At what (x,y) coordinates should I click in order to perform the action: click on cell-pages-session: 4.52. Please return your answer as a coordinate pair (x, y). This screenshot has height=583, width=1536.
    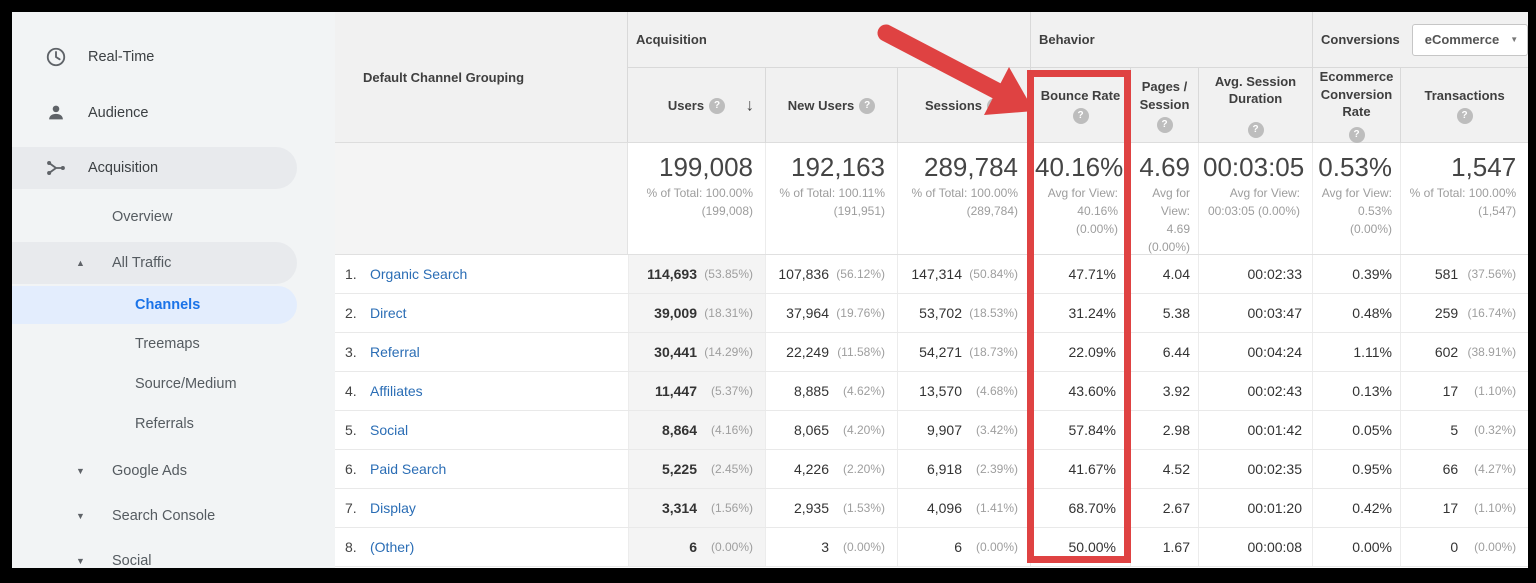
    Looking at the image, I should click on (1164, 469).